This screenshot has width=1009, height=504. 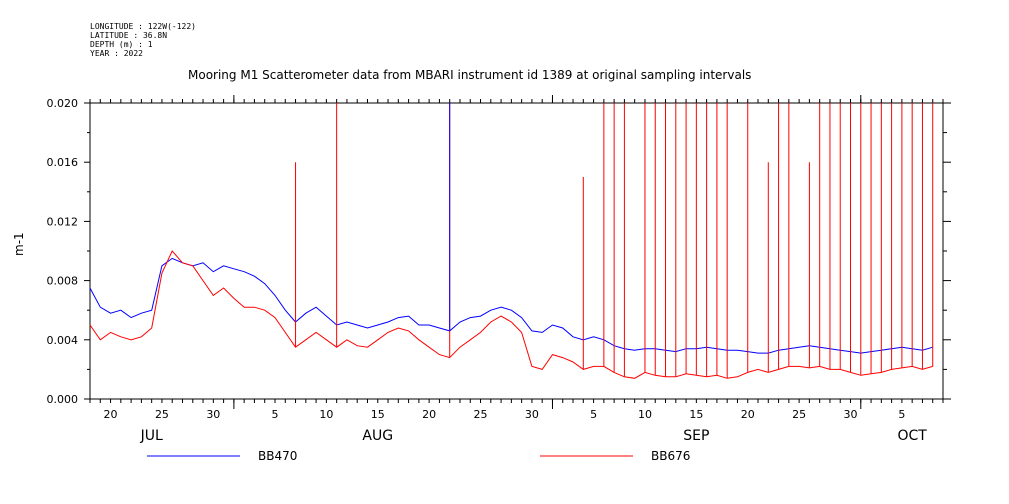 I want to click on longitude-label: LONGITUDE : 122W(-122), so click(x=143, y=26).